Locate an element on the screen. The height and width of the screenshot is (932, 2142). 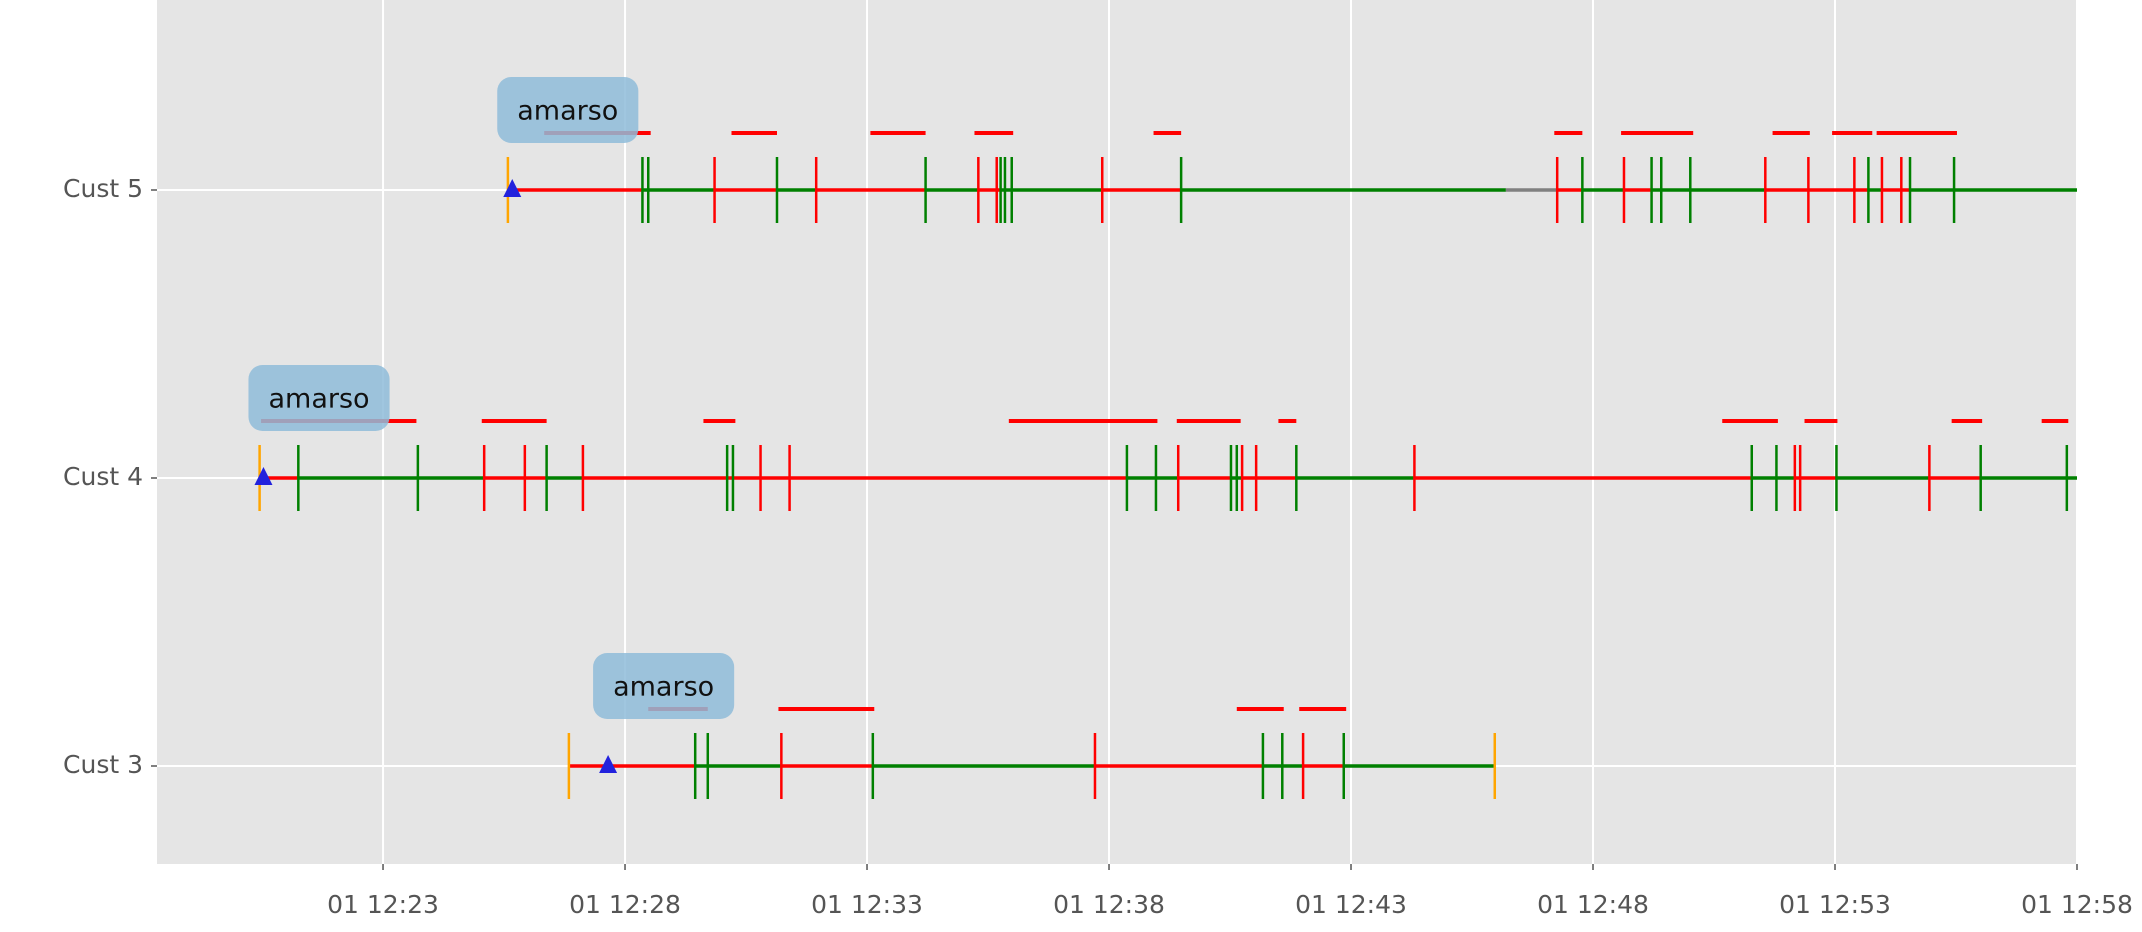
y-tick-label: Cust 5 is located at coordinates (103, 188).